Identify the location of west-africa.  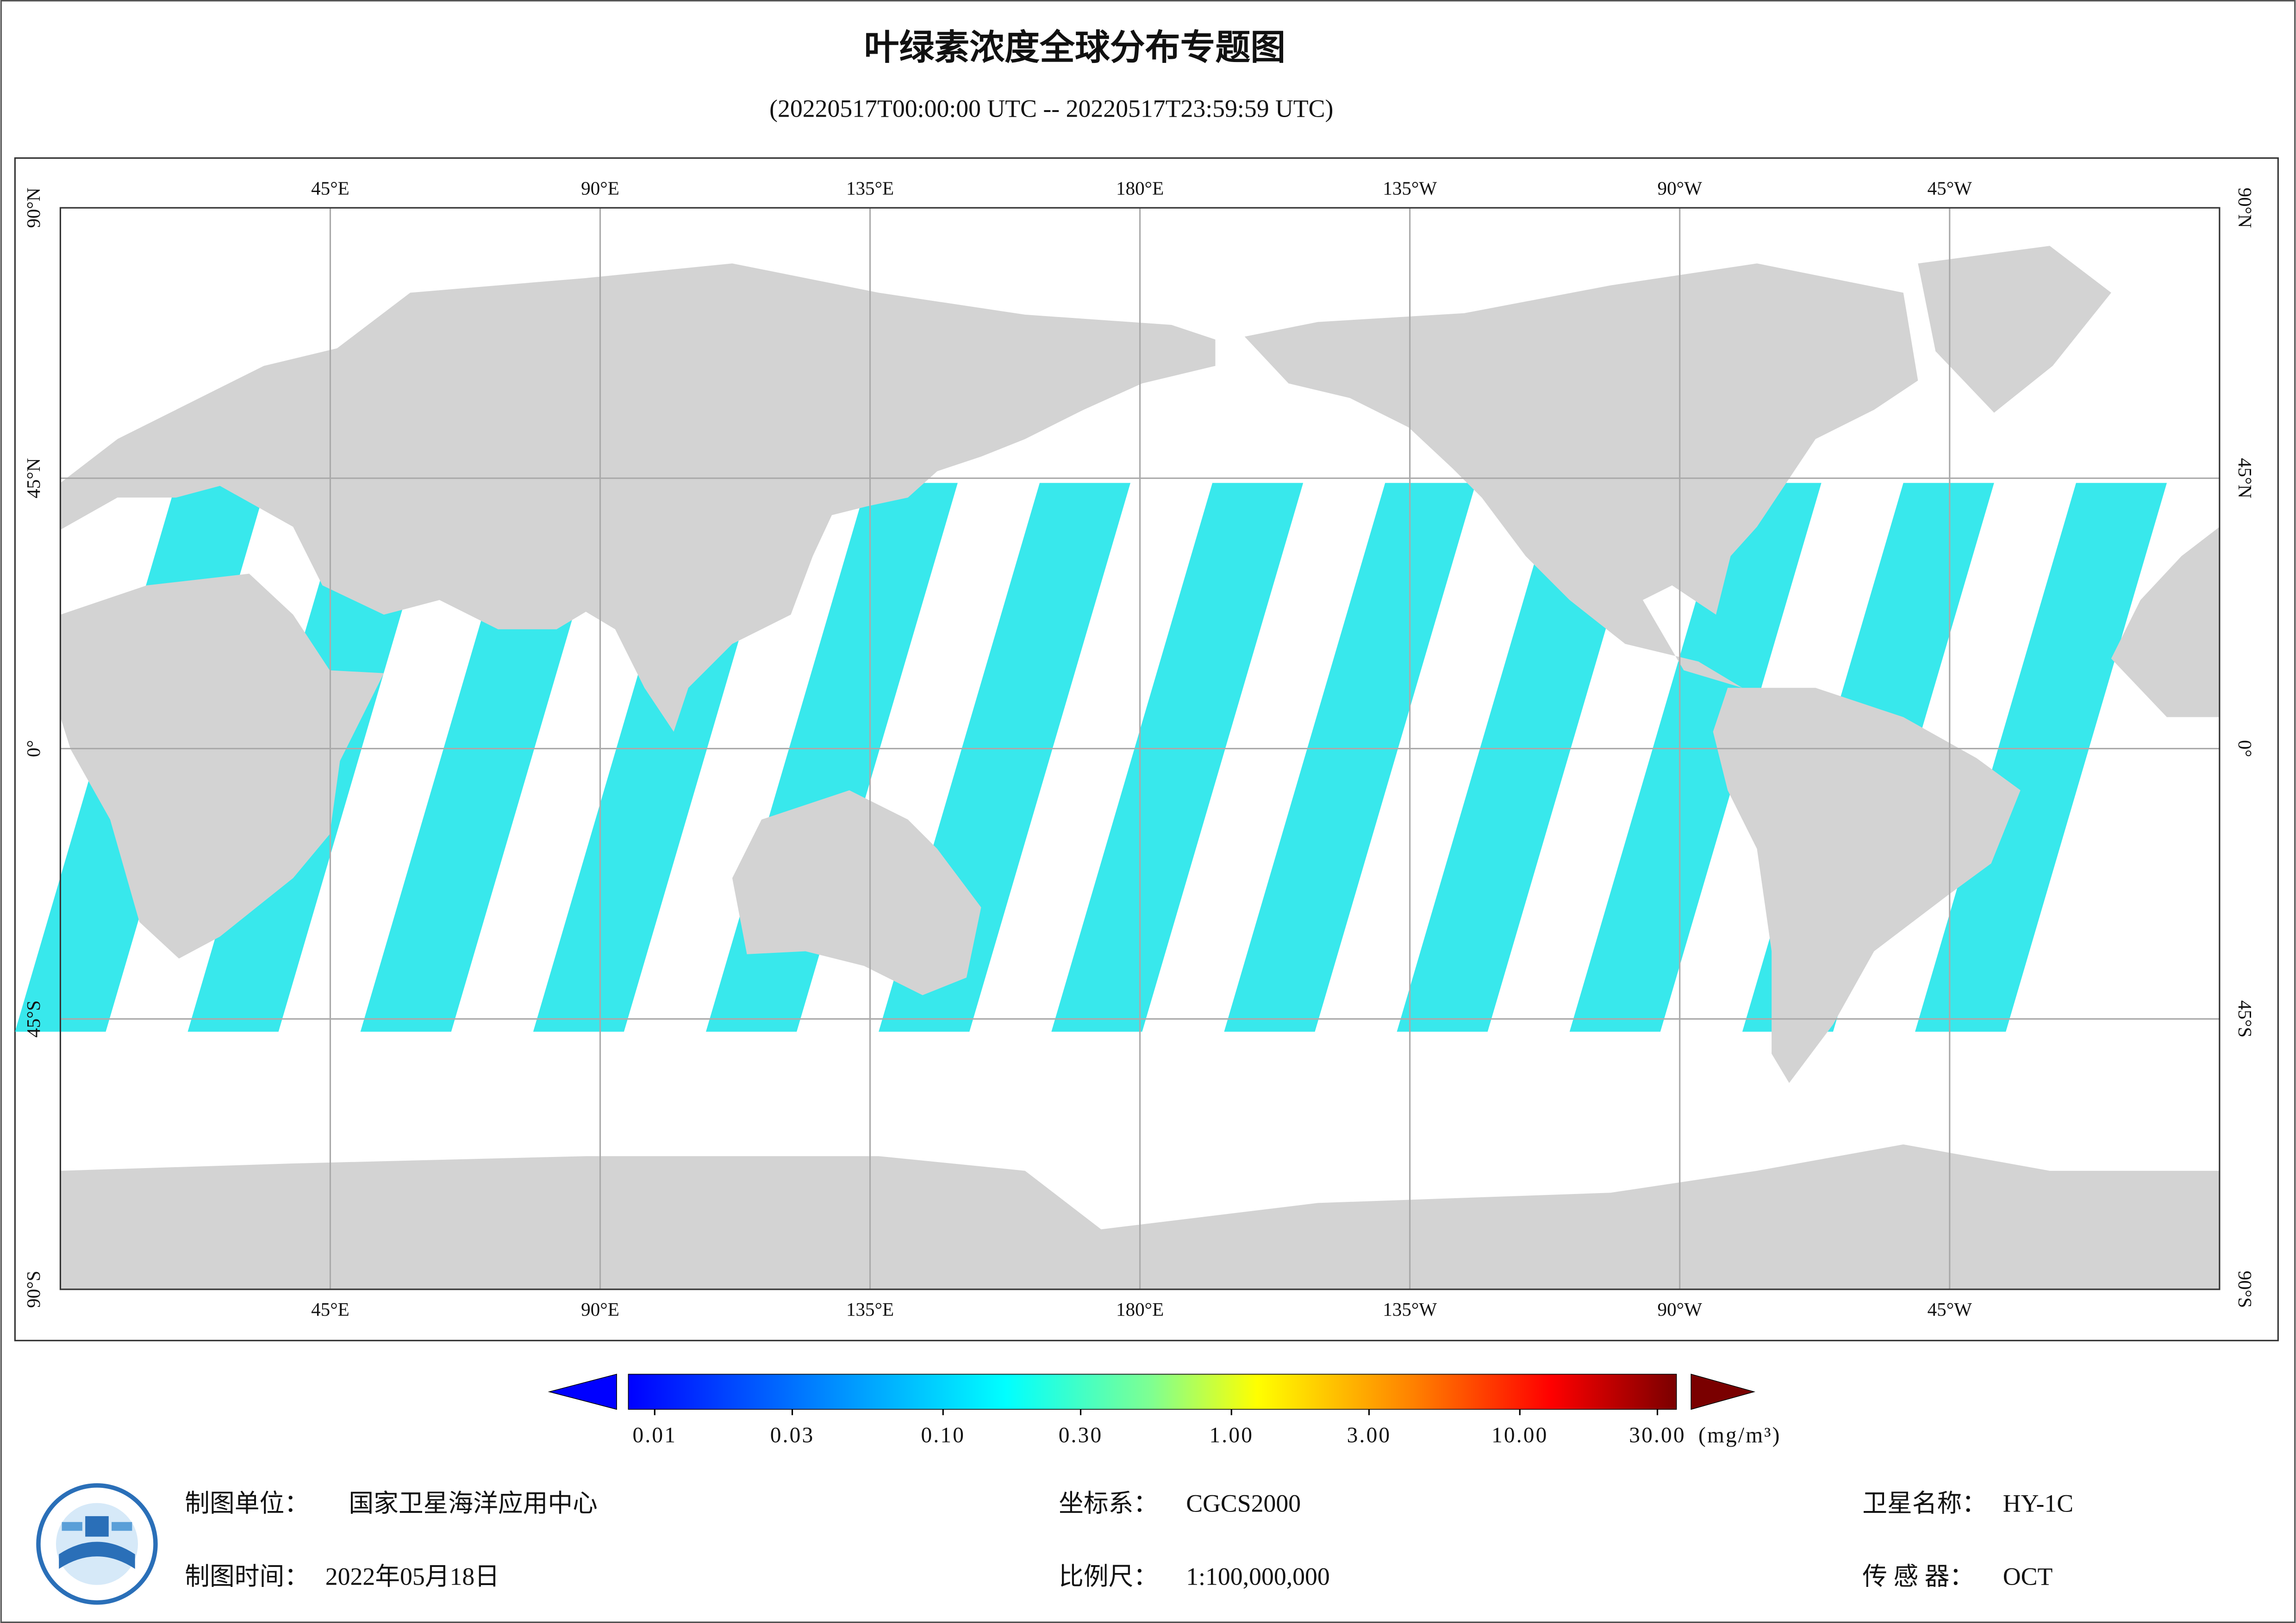
(2165, 622).